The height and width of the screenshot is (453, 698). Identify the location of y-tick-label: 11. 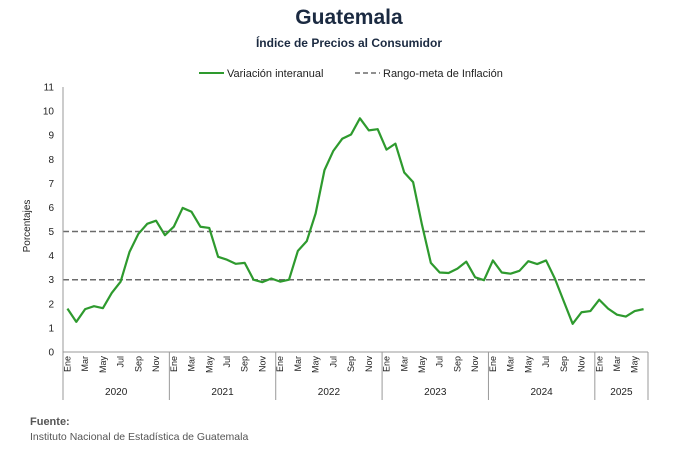
(49, 88).